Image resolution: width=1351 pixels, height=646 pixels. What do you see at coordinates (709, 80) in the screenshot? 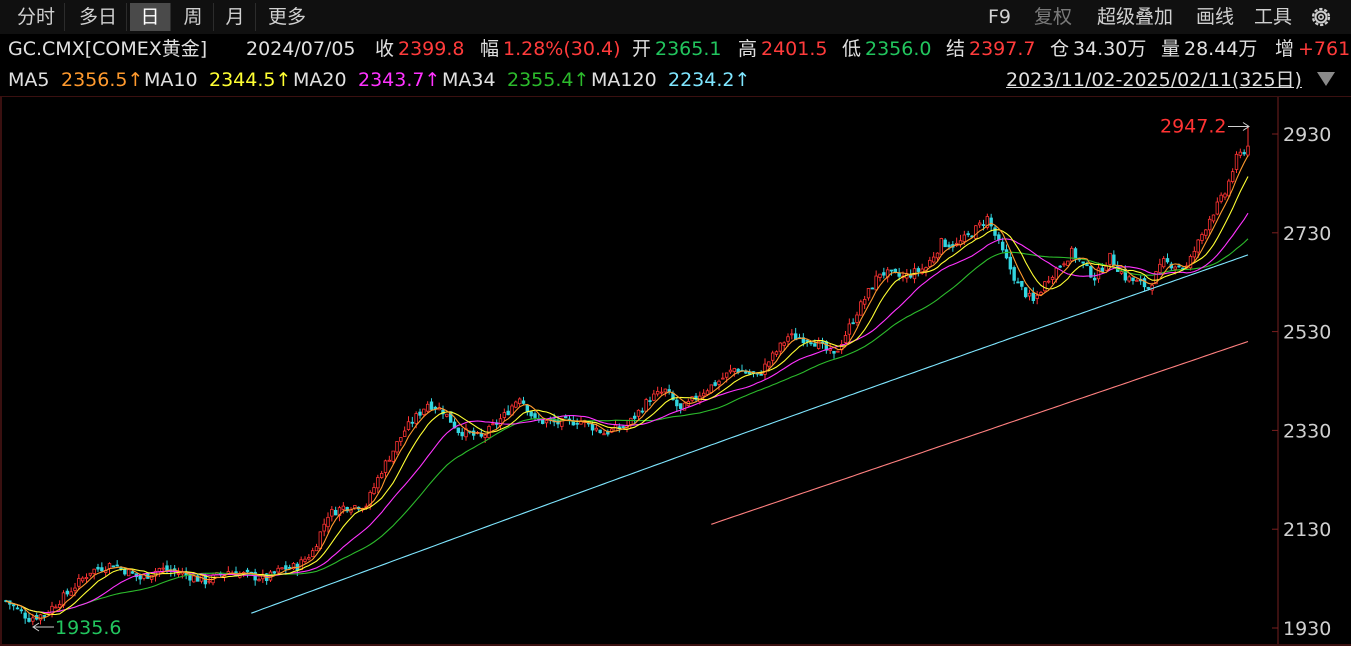
I see `ma120-value: 2234.2↑` at bounding box center [709, 80].